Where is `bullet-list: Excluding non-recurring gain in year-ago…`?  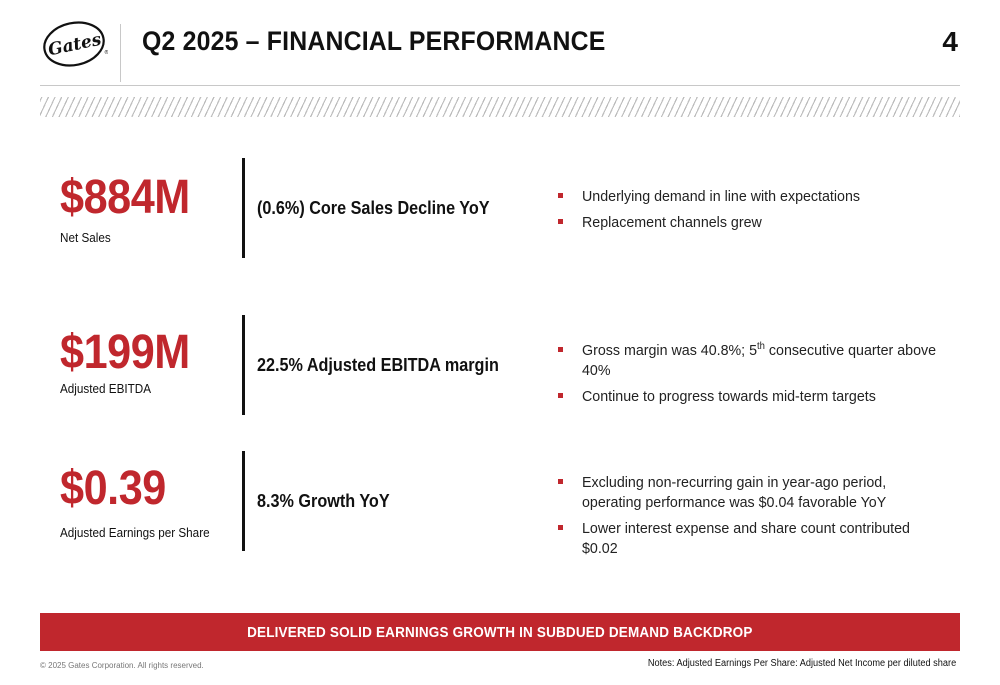 bullet-list: Excluding non-recurring gain in year-ago… is located at coordinates (758, 519).